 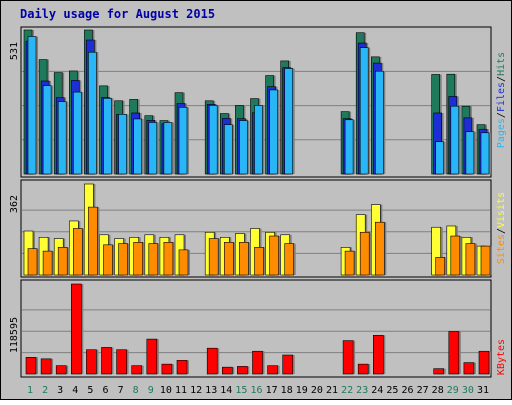 I want to click on day-label-16: 16, so click(x=256, y=390).